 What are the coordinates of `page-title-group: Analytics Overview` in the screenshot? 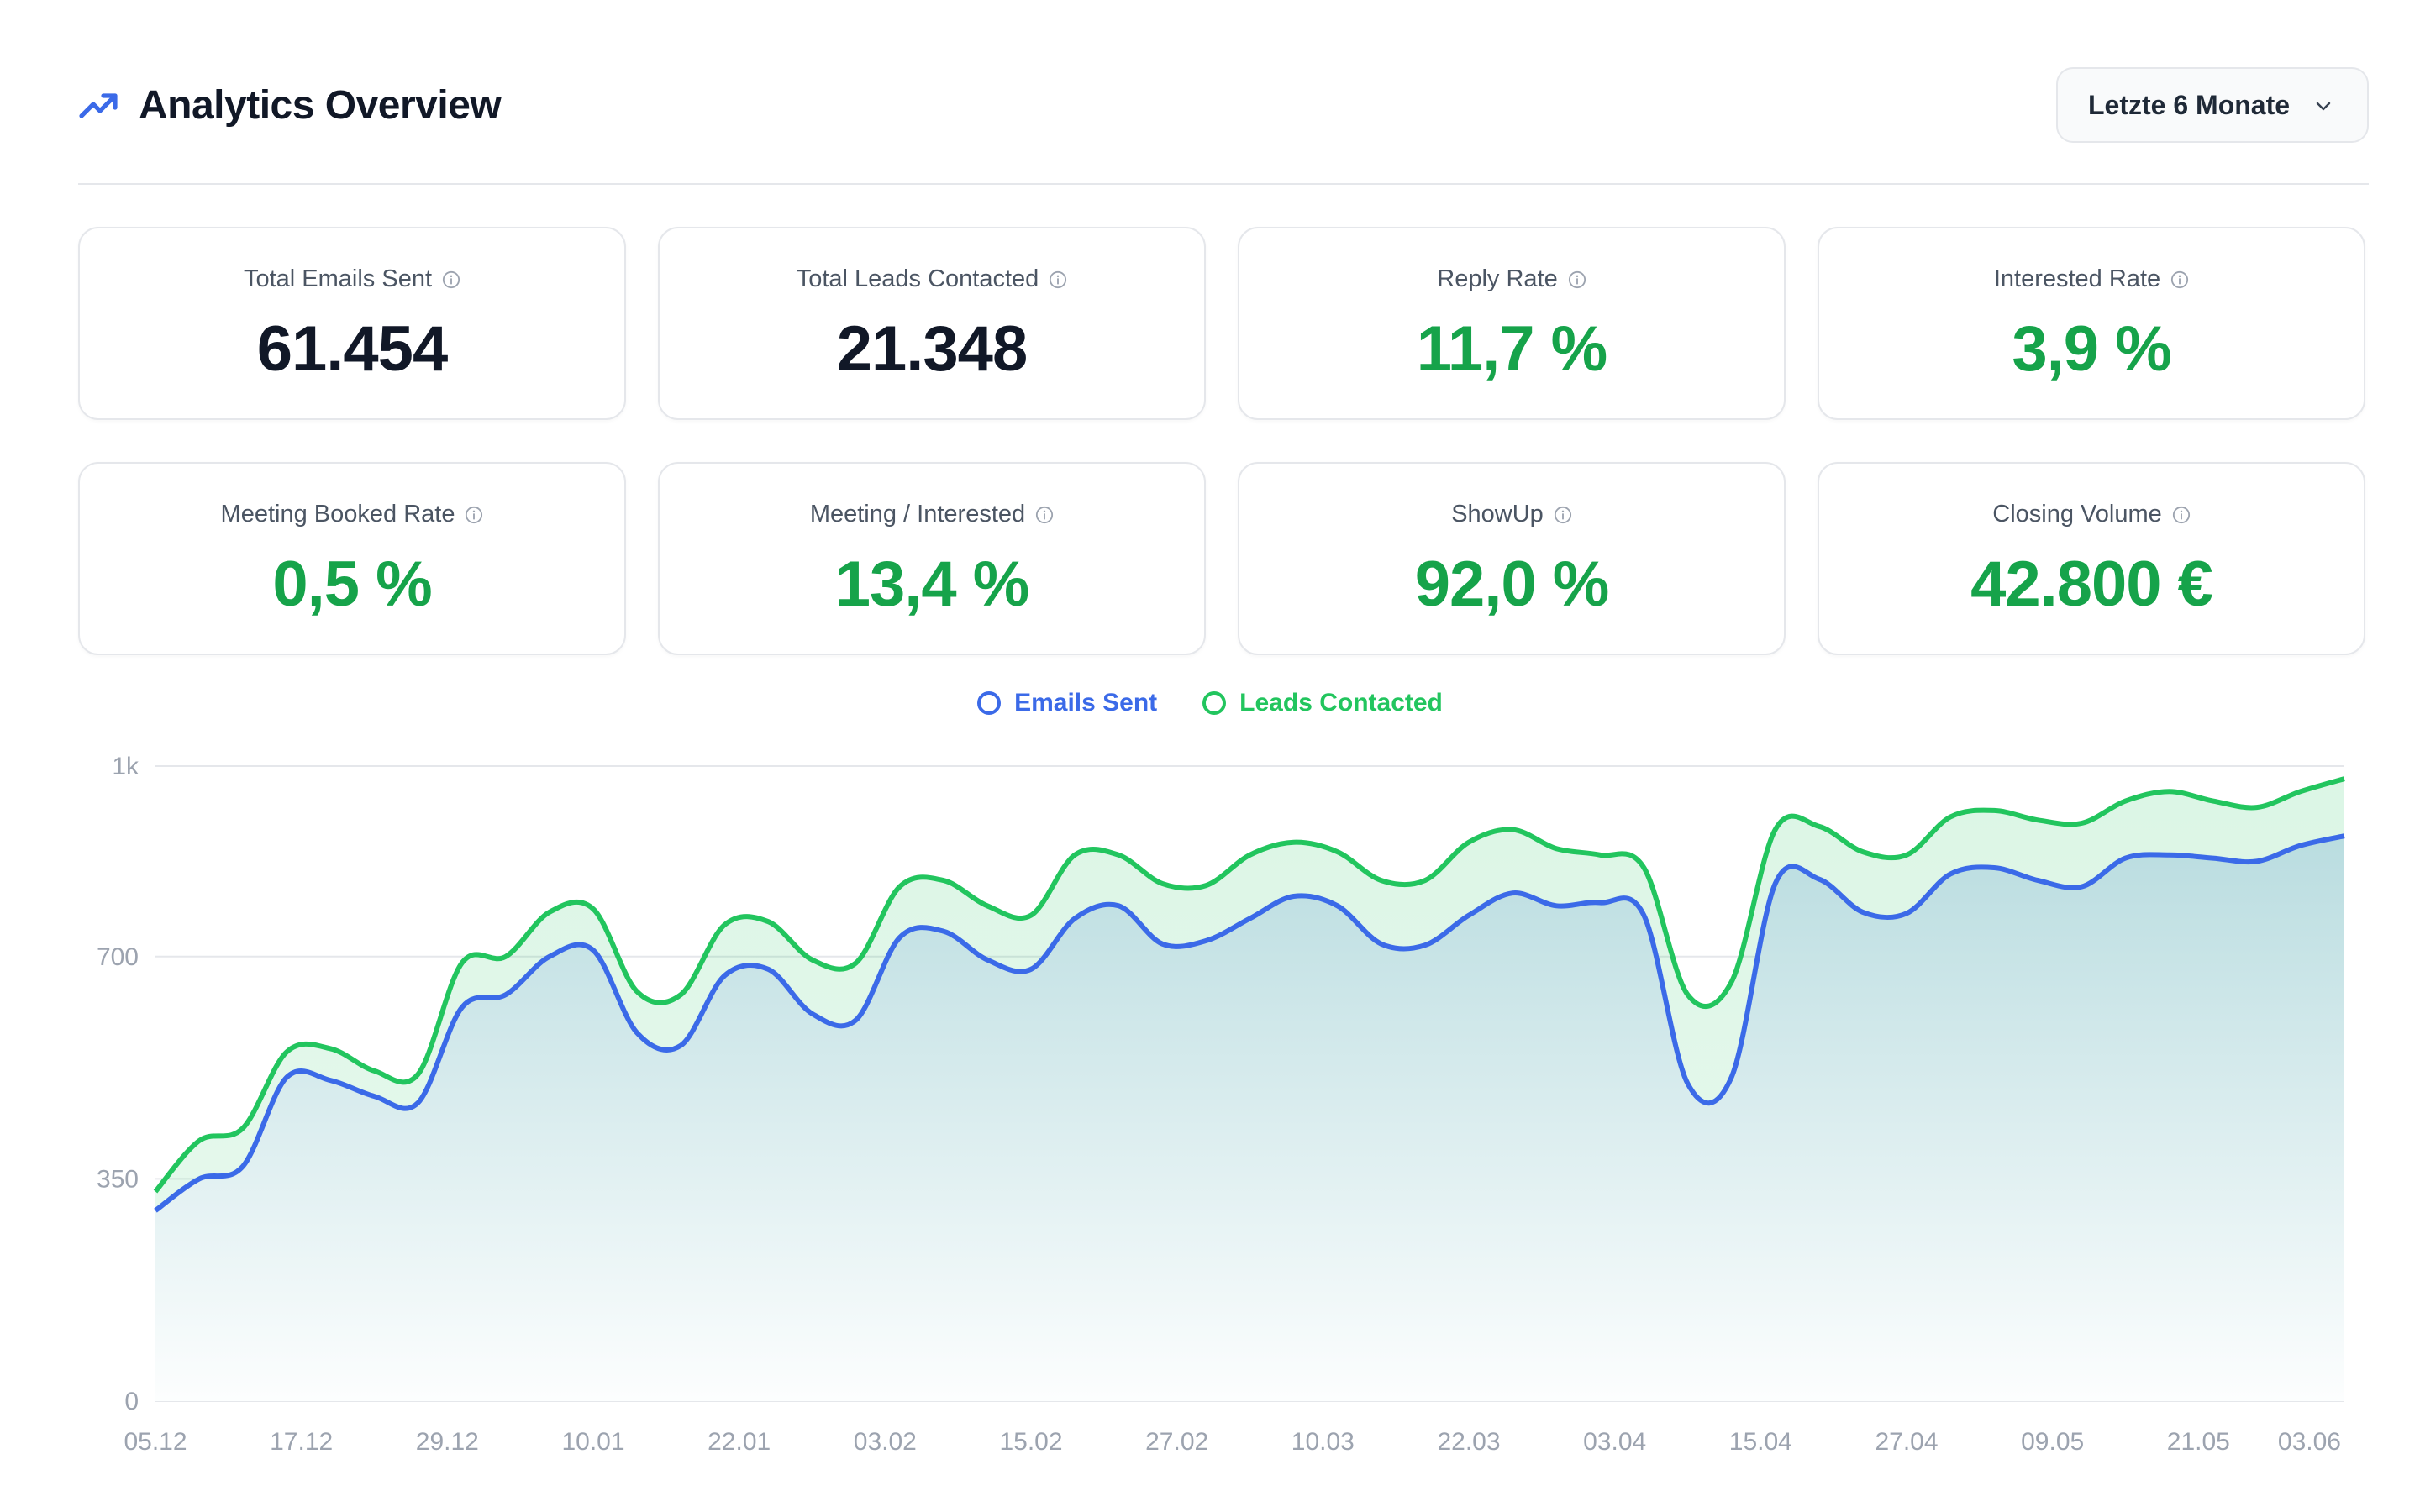 It's located at (290, 105).